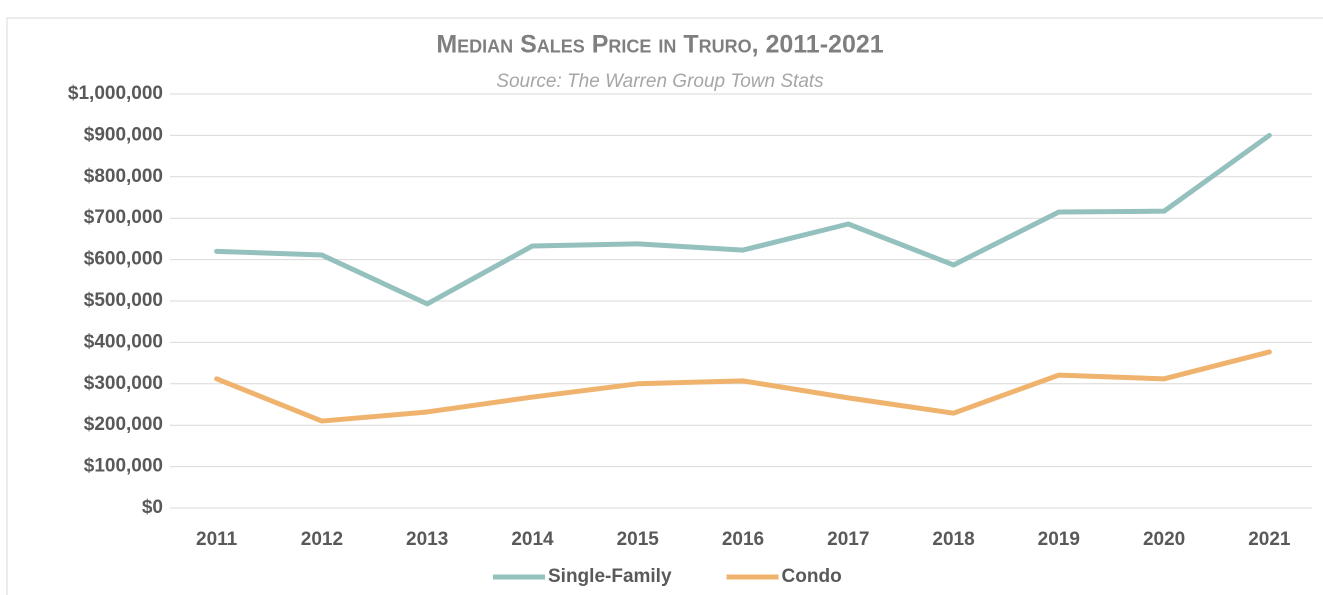 The image size is (1323, 595). Describe the element at coordinates (217, 539) in the screenshot. I see `x-tick-label: 2011` at that location.